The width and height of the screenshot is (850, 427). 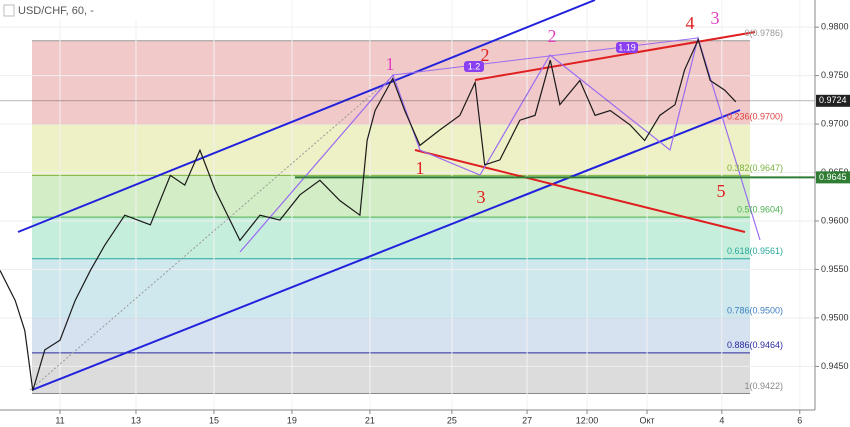 What do you see at coordinates (452, 420) in the screenshot?
I see `x-tick-label: 25` at bounding box center [452, 420].